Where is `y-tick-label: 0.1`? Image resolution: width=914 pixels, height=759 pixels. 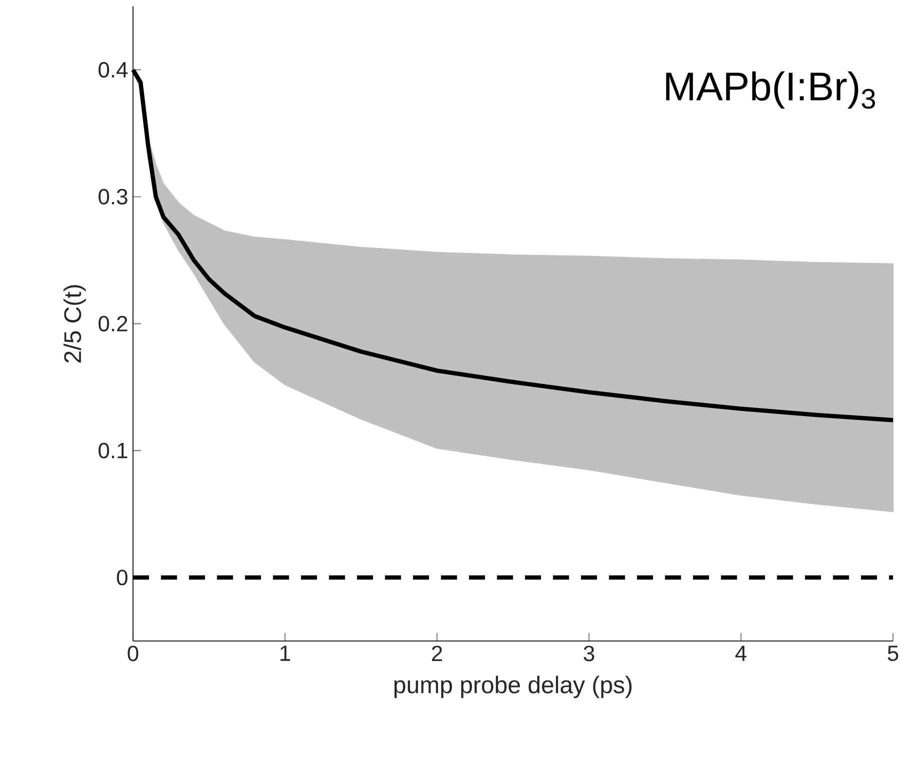 y-tick-label: 0.1 is located at coordinates (113, 450).